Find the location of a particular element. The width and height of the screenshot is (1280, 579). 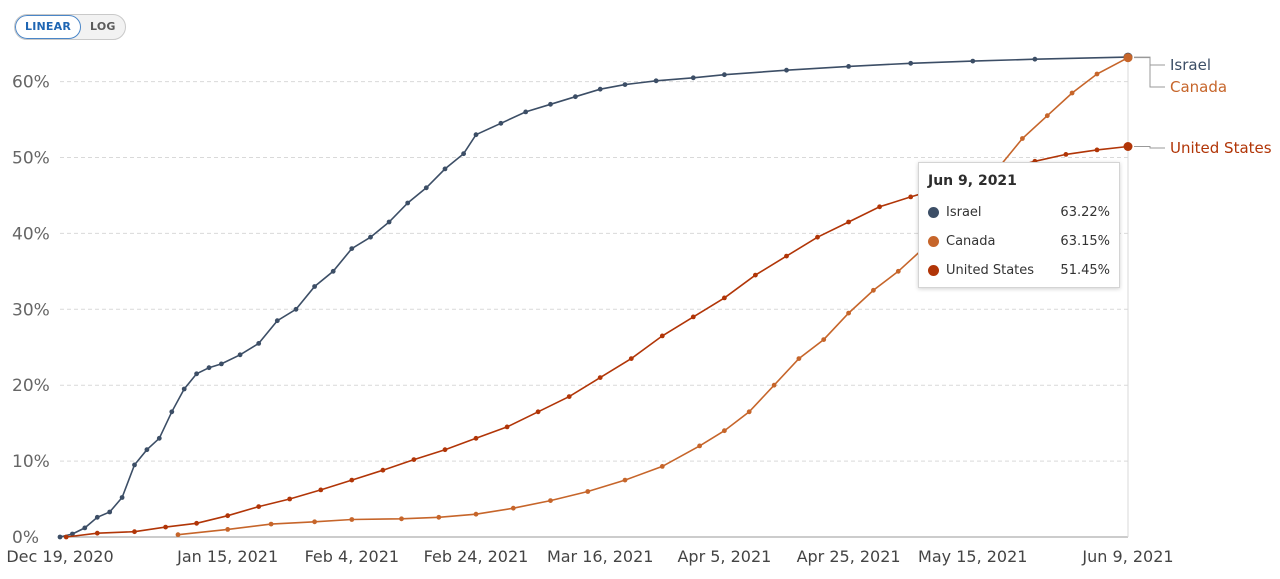

x-tick-label: Mar 16, 2021 is located at coordinates (600, 556).